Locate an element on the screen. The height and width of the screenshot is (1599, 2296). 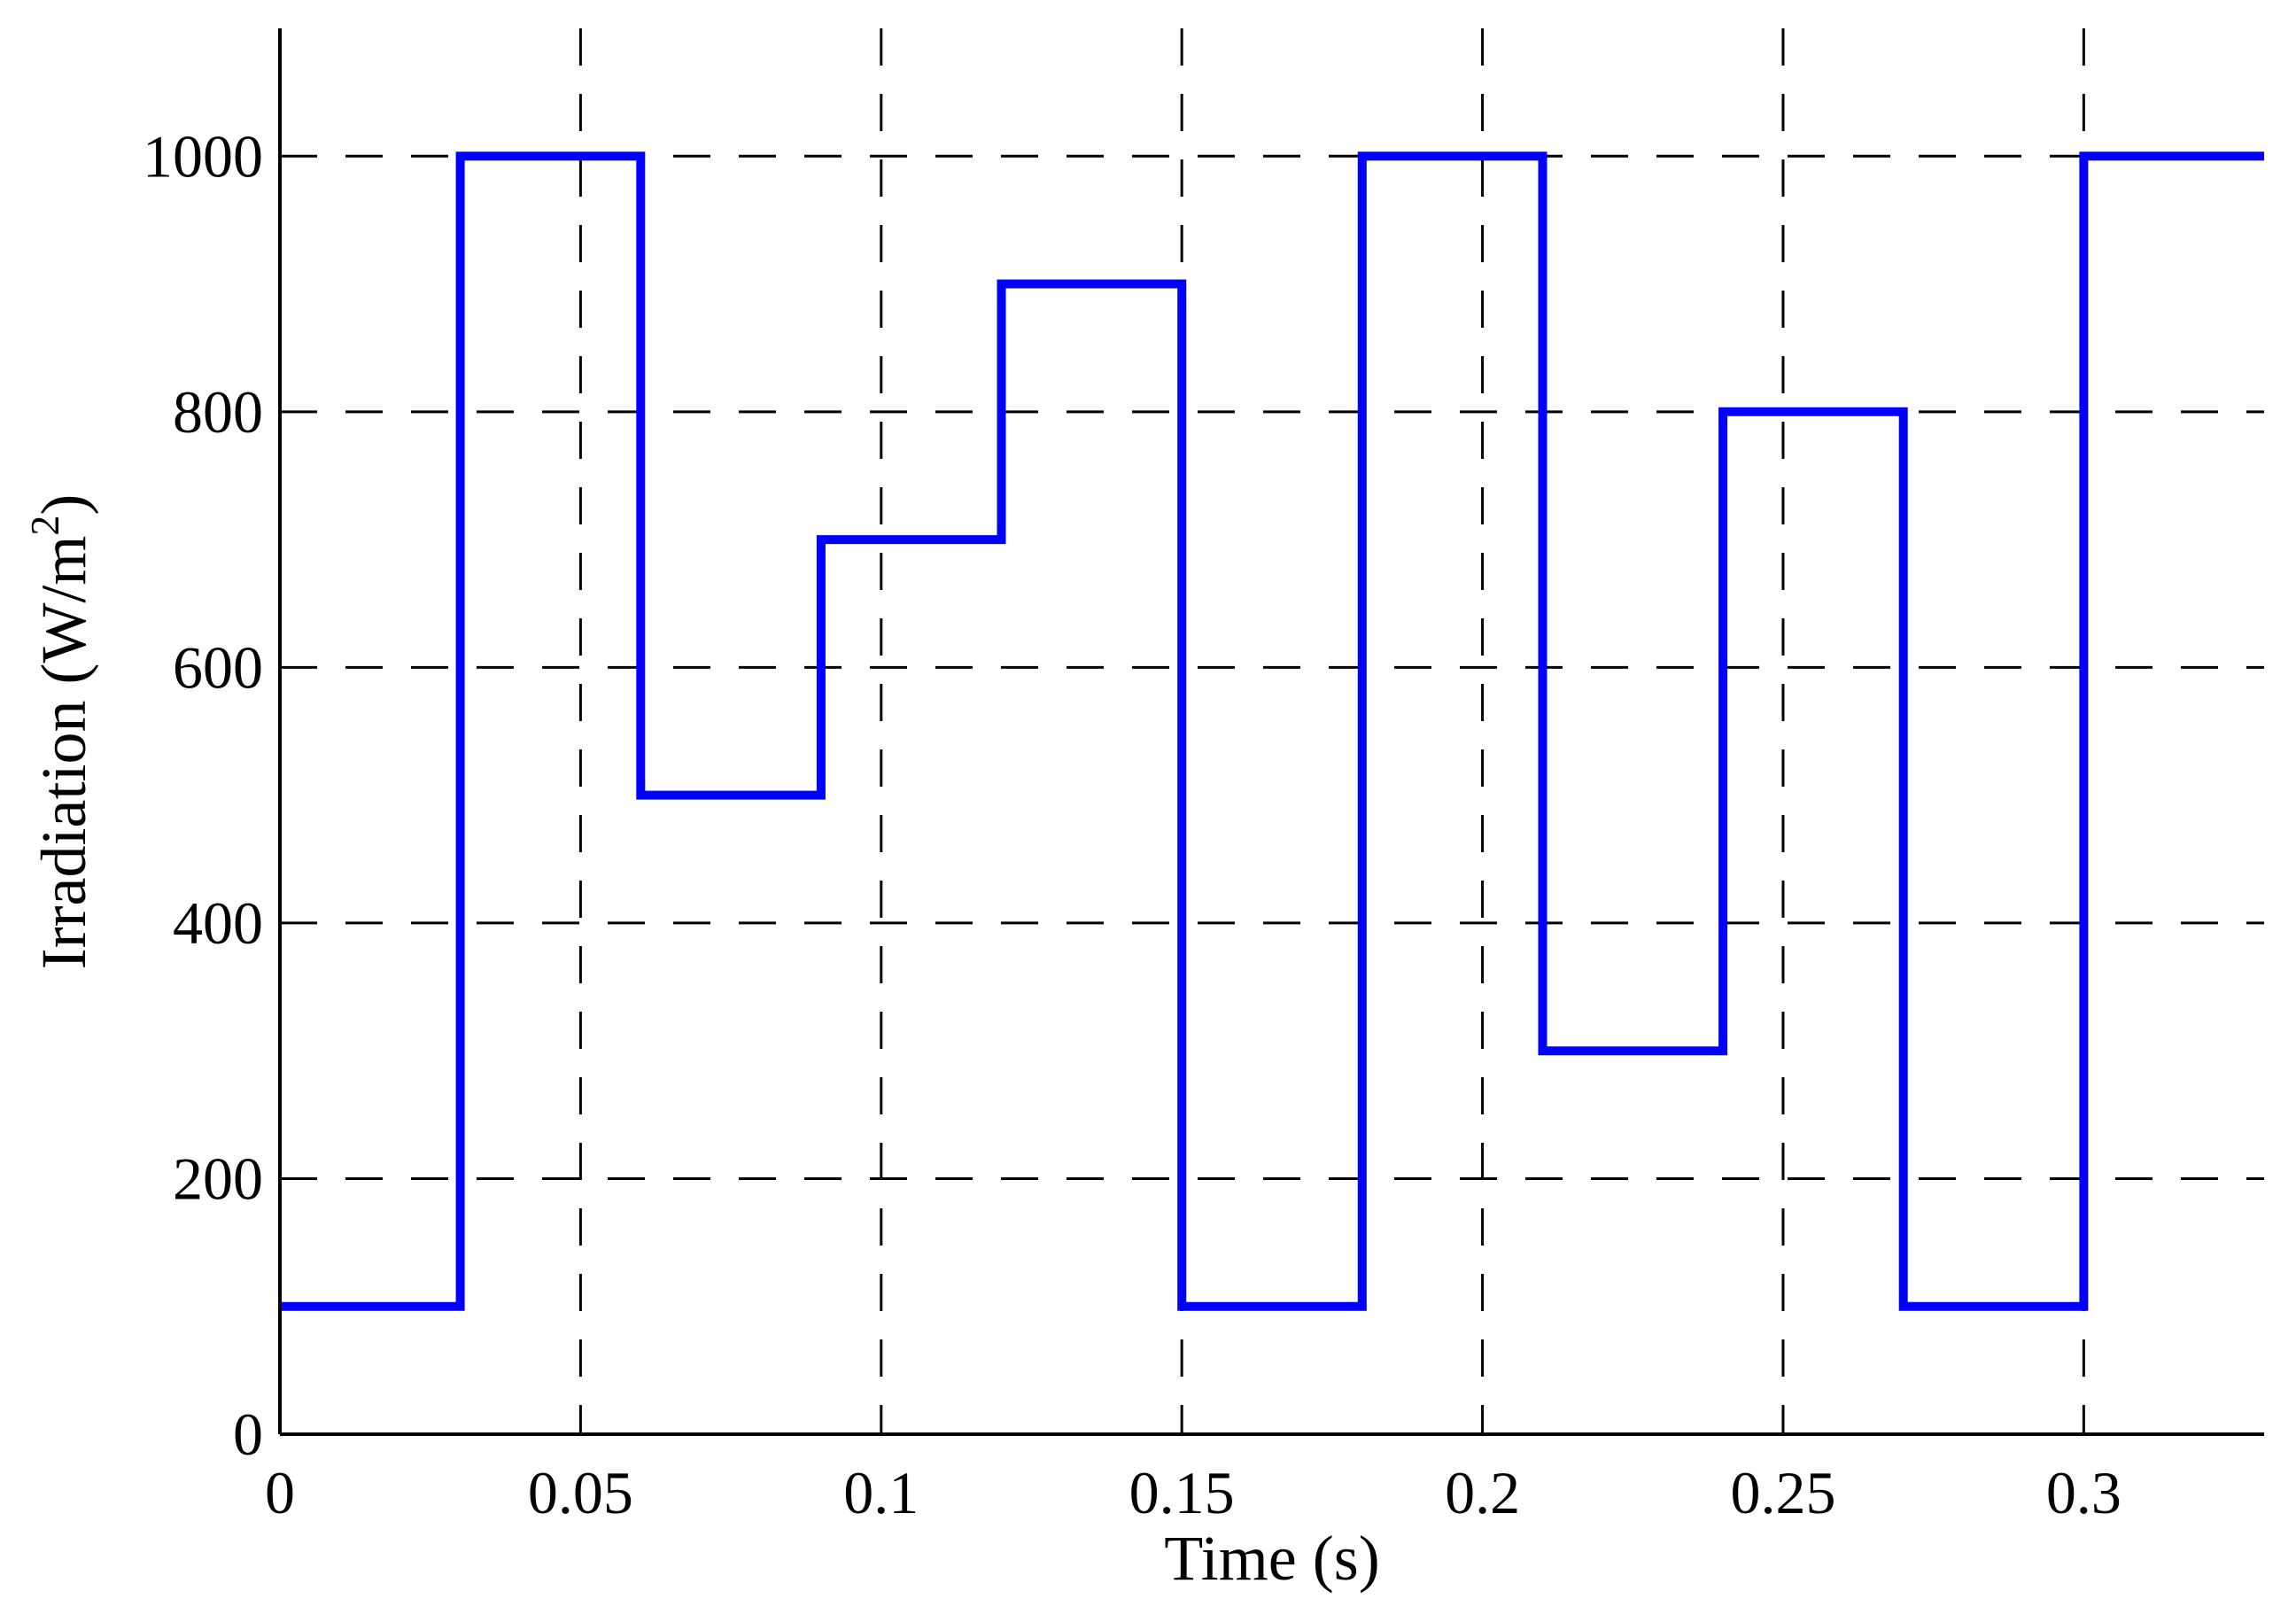
y-axis-title-close: ) is located at coordinates (64, 505).